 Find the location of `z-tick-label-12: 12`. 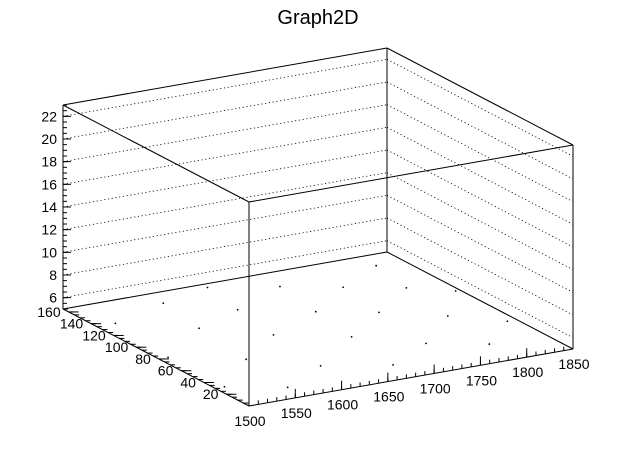

z-tick-label-12: 12 is located at coordinates (49, 230).